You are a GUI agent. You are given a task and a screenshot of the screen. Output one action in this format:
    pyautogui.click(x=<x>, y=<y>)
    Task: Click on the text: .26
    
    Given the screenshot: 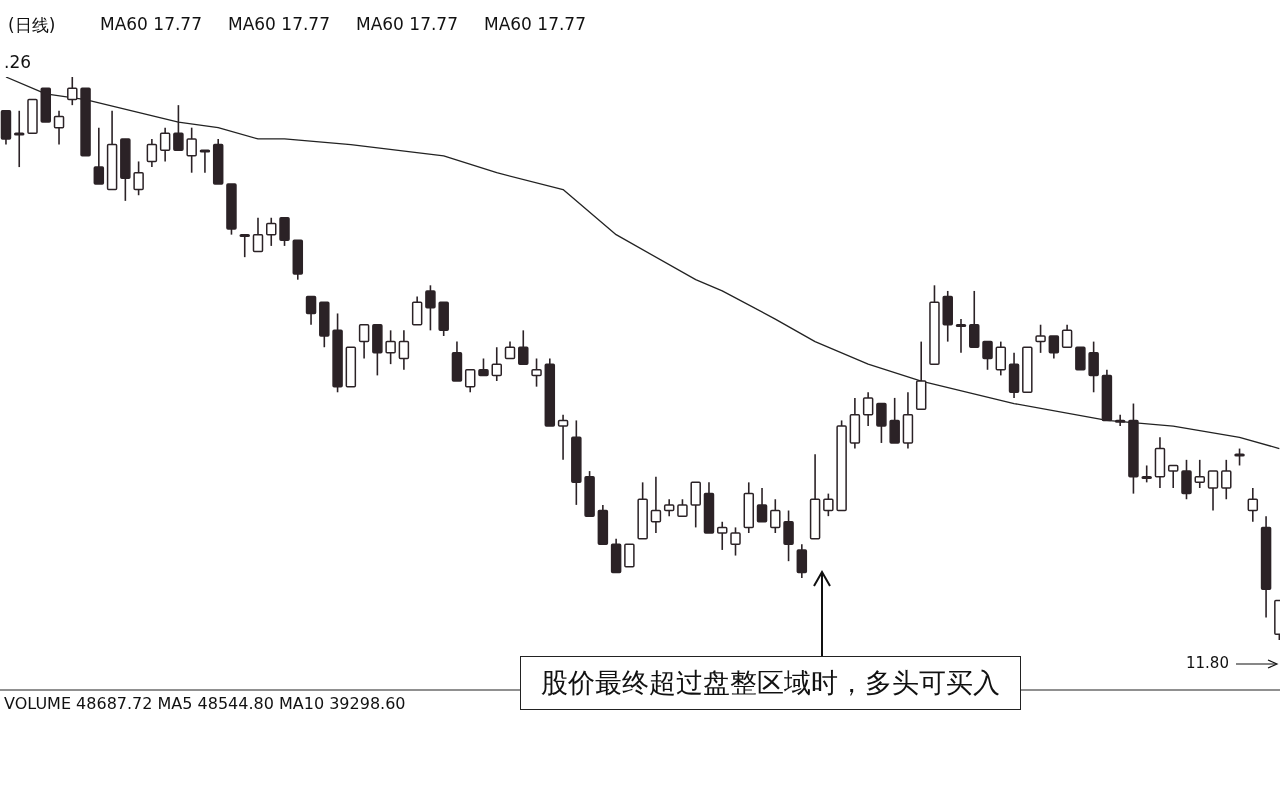 What is the action you would take?
    pyautogui.click(x=18, y=62)
    